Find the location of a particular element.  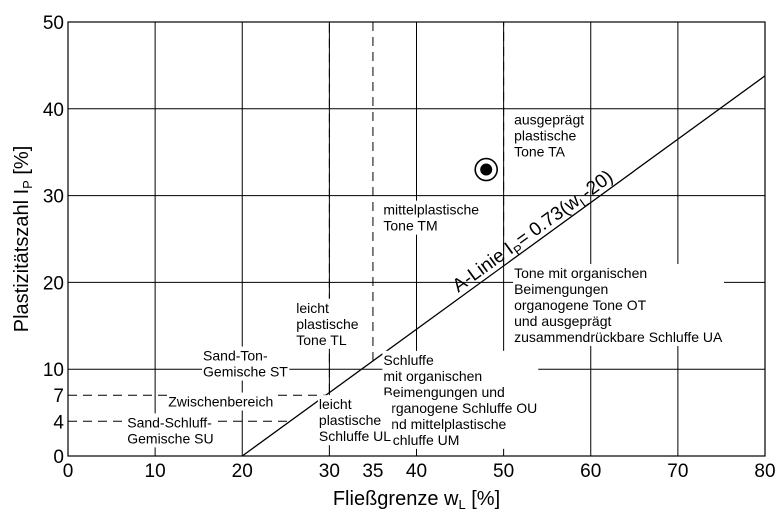

a-line-eq-main: A-Linie I is located at coordinates (483, 268).